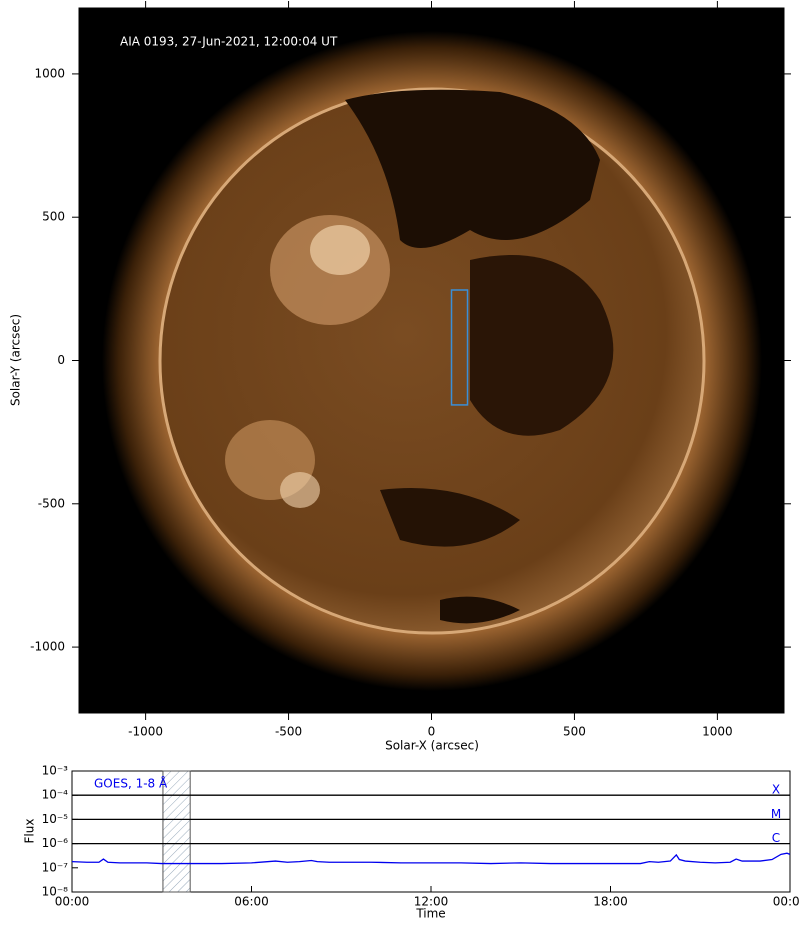 This screenshot has width=799, height=939. I want to click on y-tick-label: 10⁻⁴, so click(55, 795).